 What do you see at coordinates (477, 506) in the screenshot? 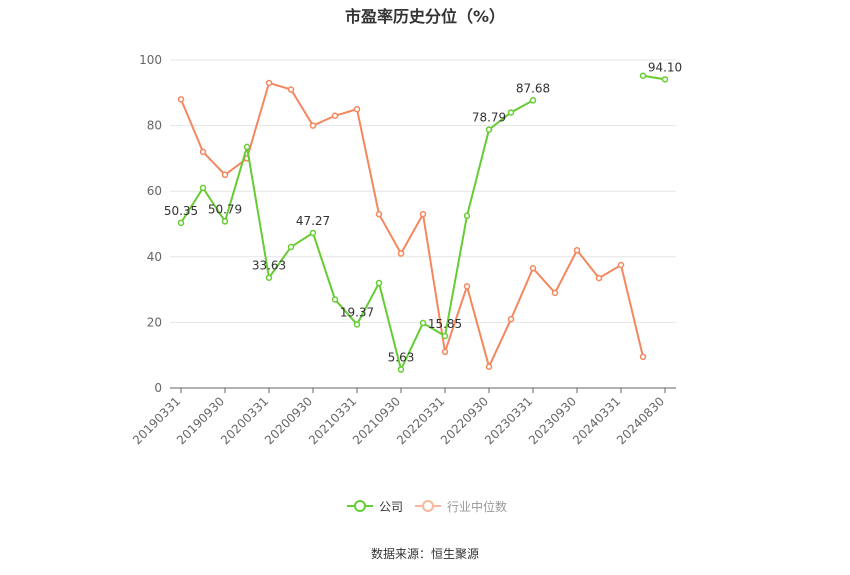
I see `legend-label-industry-median: 行业中位数` at bounding box center [477, 506].